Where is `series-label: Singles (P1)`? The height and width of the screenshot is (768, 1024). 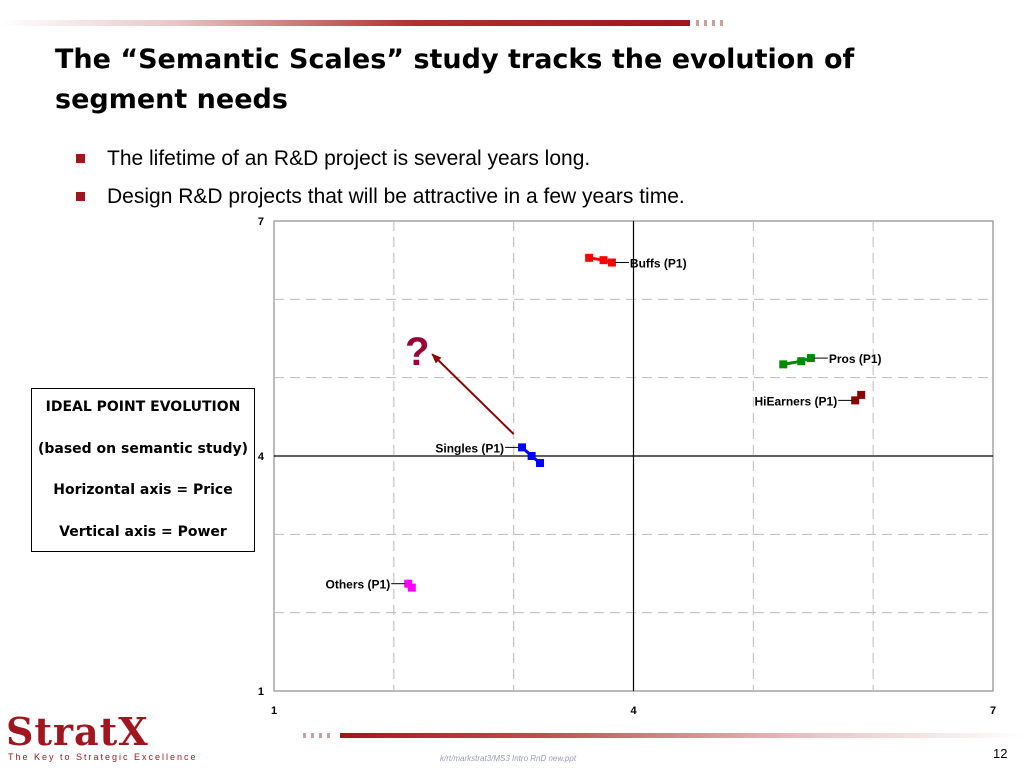
series-label: Singles (P1) is located at coordinates (469, 448).